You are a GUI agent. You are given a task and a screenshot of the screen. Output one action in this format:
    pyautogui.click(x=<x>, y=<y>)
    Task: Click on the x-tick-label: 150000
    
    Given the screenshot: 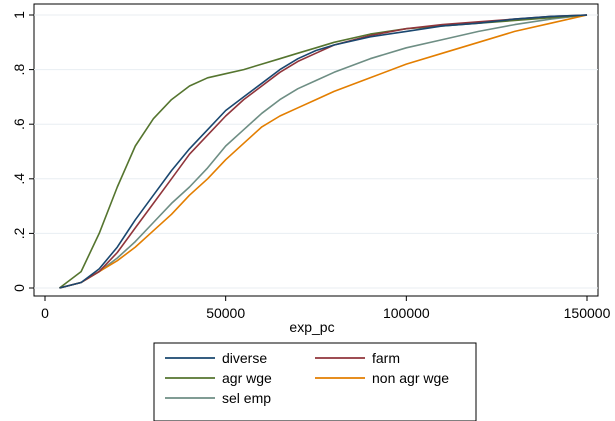 What is the action you would take?
    pyautogui.click(x=587, y=313)
    